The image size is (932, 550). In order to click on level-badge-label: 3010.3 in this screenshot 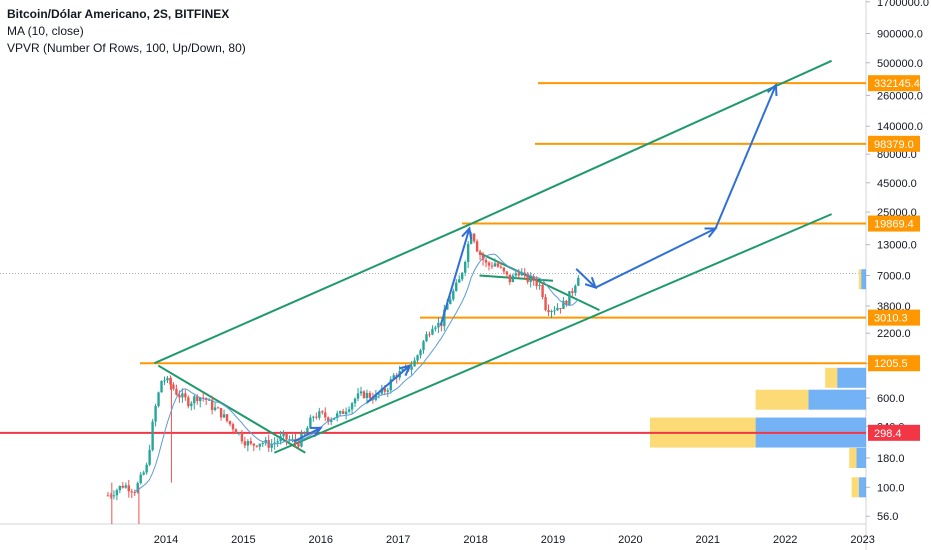, I will do `click(891, 319)`.